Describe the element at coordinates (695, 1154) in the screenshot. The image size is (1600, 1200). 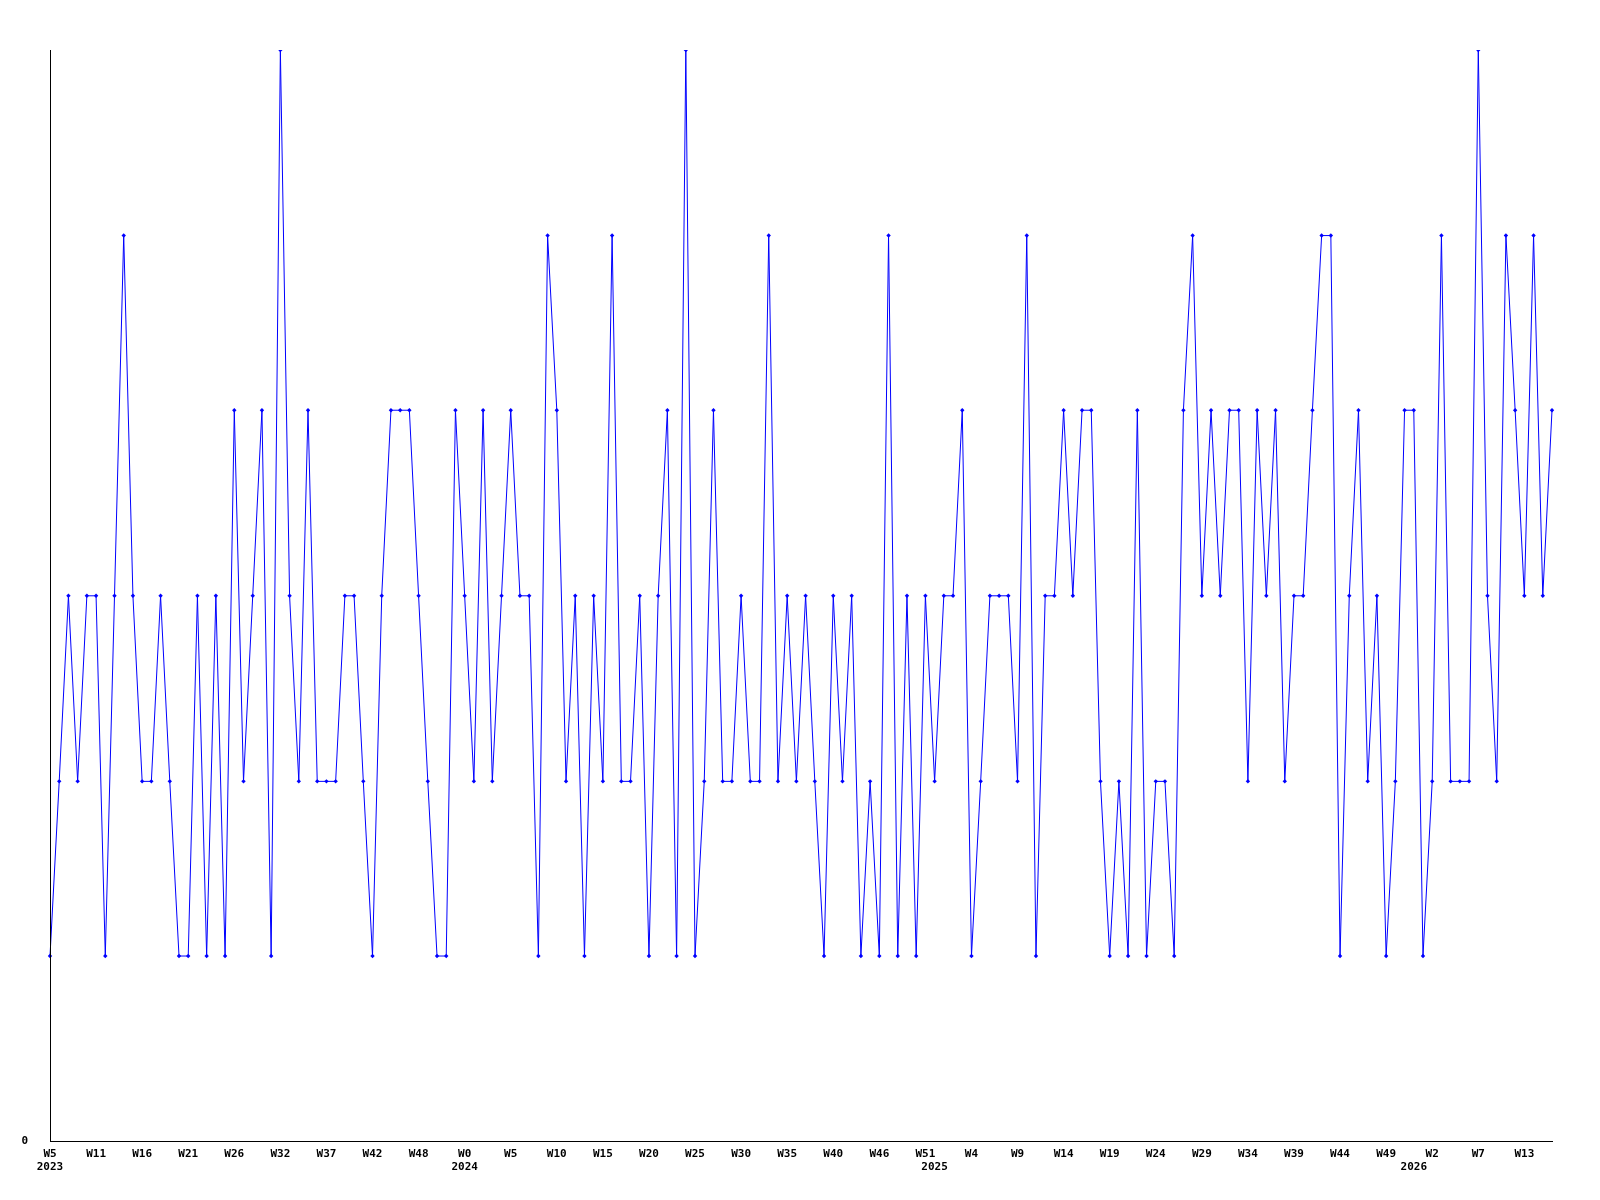
I see `x-tick-label: W25` at that location.